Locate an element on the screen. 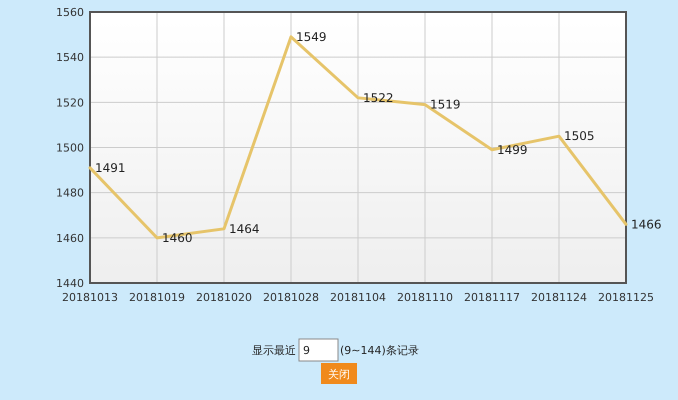 The height and width of the screenshot is (400, 678). text: 显示最近 is located at coordinates (274, 350).